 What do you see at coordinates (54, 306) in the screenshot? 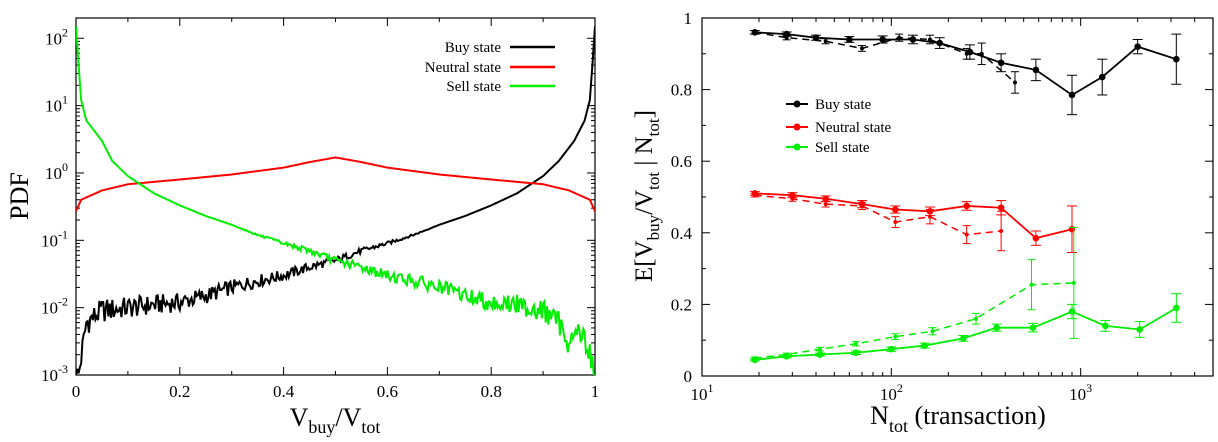
I see `left-y-tick-label: 10⁻²` at bounding box center [54, 306].